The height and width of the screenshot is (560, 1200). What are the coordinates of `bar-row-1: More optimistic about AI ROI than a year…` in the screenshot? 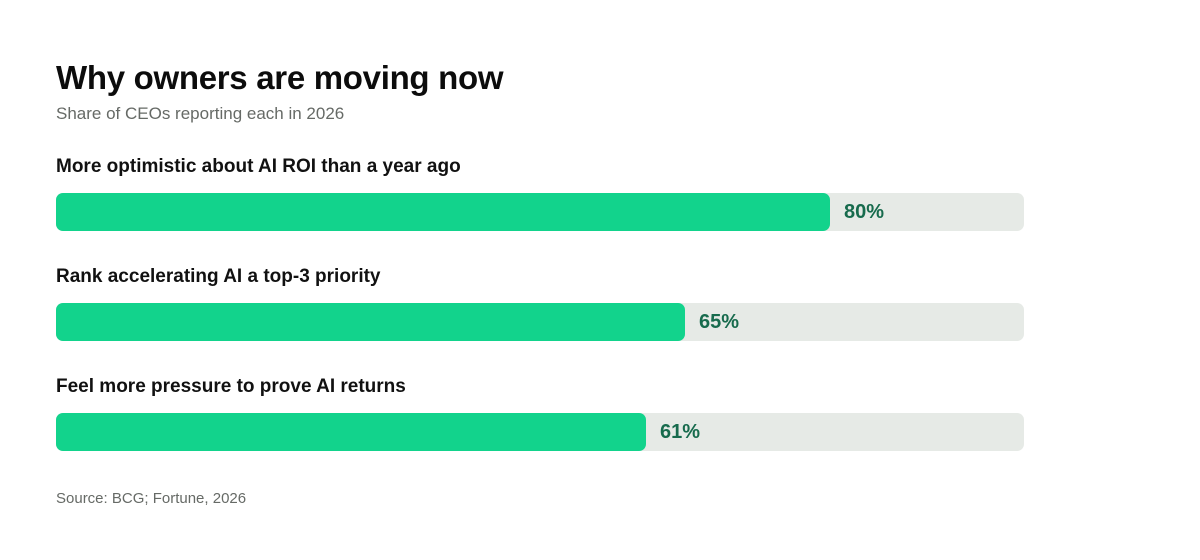 It's located at (540, 203).